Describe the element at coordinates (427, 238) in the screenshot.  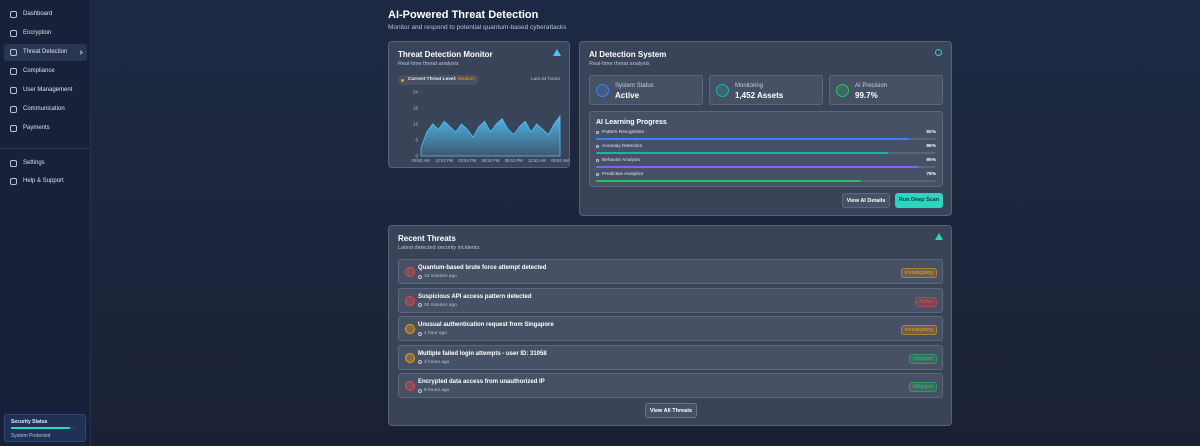
I see `card-title: Recent Threats` at that location.